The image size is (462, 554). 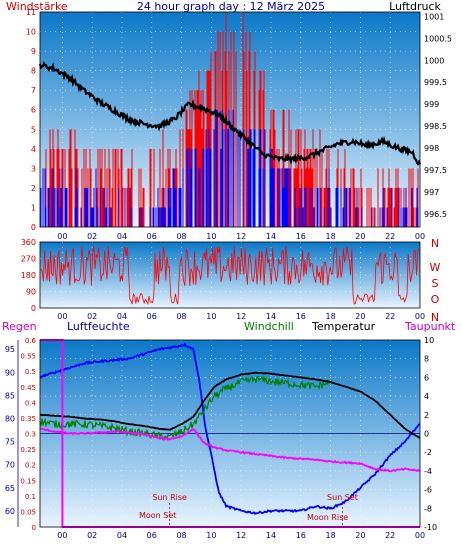 What do you see at coordinates (28, 242) in the screenshot?
I see `y-tick-label: 360` at bounding box center [28, 242].